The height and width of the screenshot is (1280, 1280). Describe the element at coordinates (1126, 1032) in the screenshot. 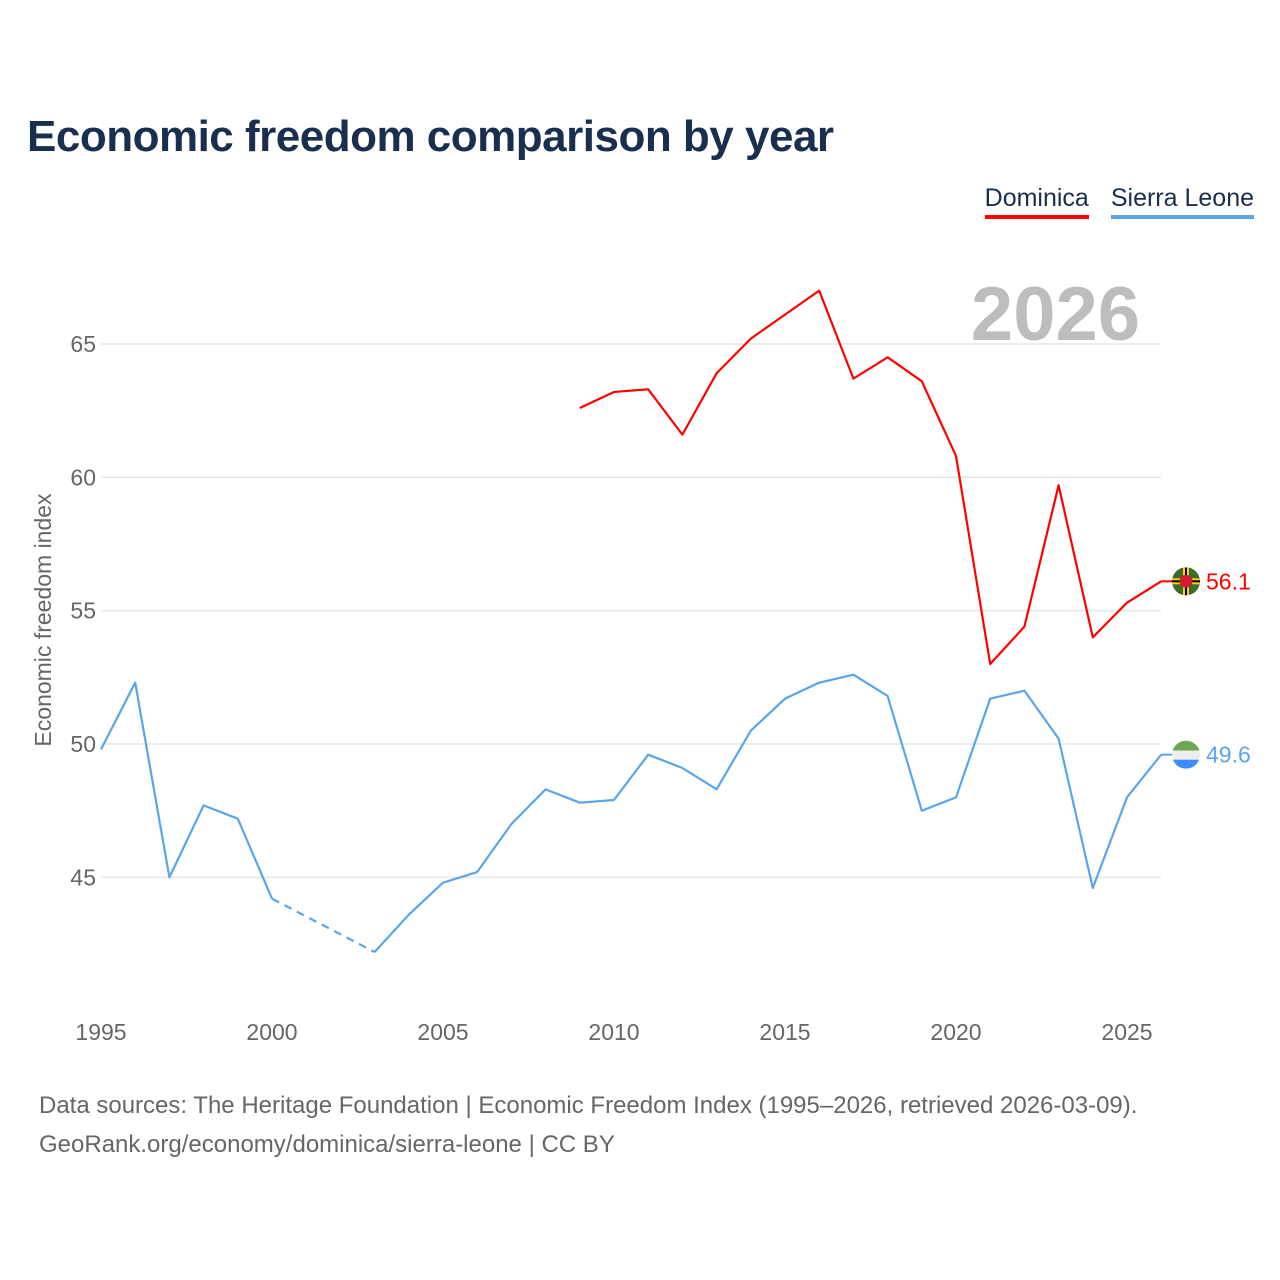

I see `x-tick-label: 2025` at that location.